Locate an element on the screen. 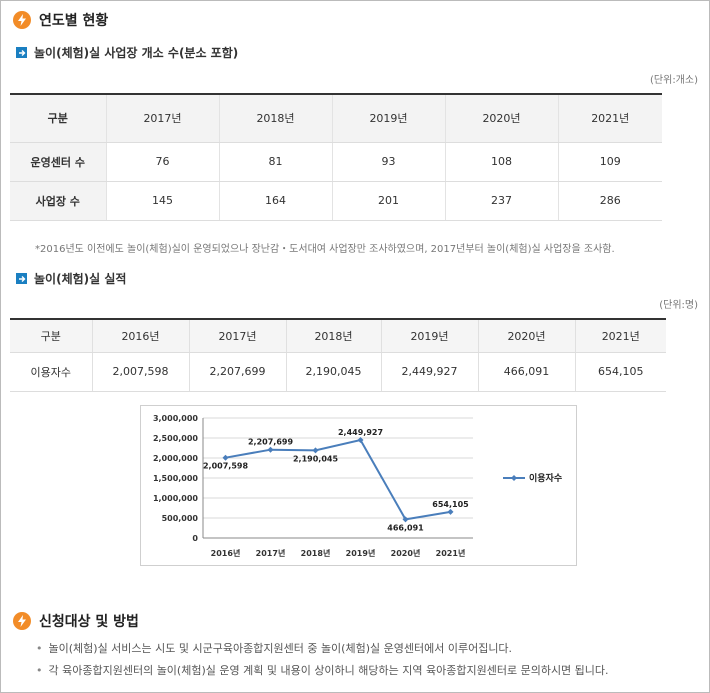 This screenshot has width=710, height=693. subsection-title-facilities: 놀이(체험)실 사업장 개소 수(분소 포함) is located at coordinates (127, 52).